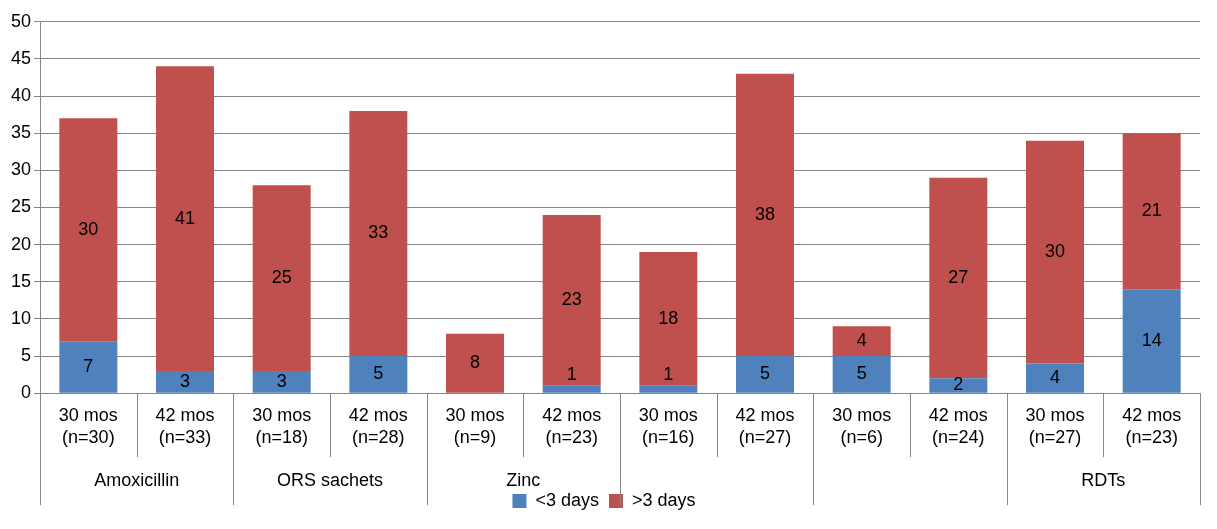  I want to click on x-tick-label: 30 mos (n=27), so click(1055, 425).